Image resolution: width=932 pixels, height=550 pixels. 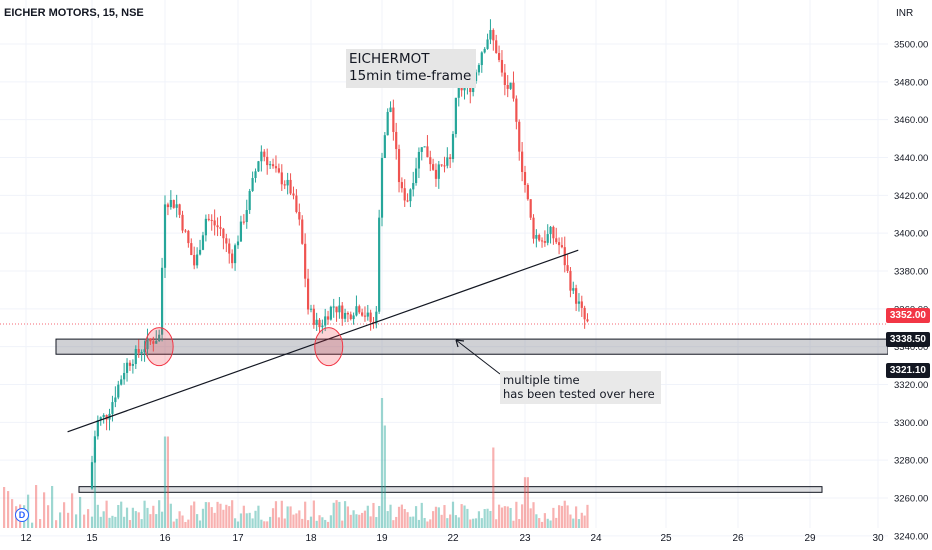 What do you see at coordinates (911, 196) in the screenshot?
I see `y-tick-label: 3420.00` at bounding box center [911, 196].